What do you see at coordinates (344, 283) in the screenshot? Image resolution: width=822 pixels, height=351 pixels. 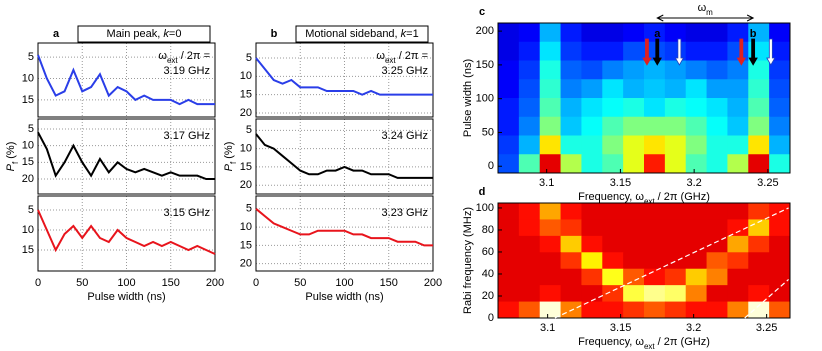 I see `x-tick-label: 100` at bounding box center [344, 283].